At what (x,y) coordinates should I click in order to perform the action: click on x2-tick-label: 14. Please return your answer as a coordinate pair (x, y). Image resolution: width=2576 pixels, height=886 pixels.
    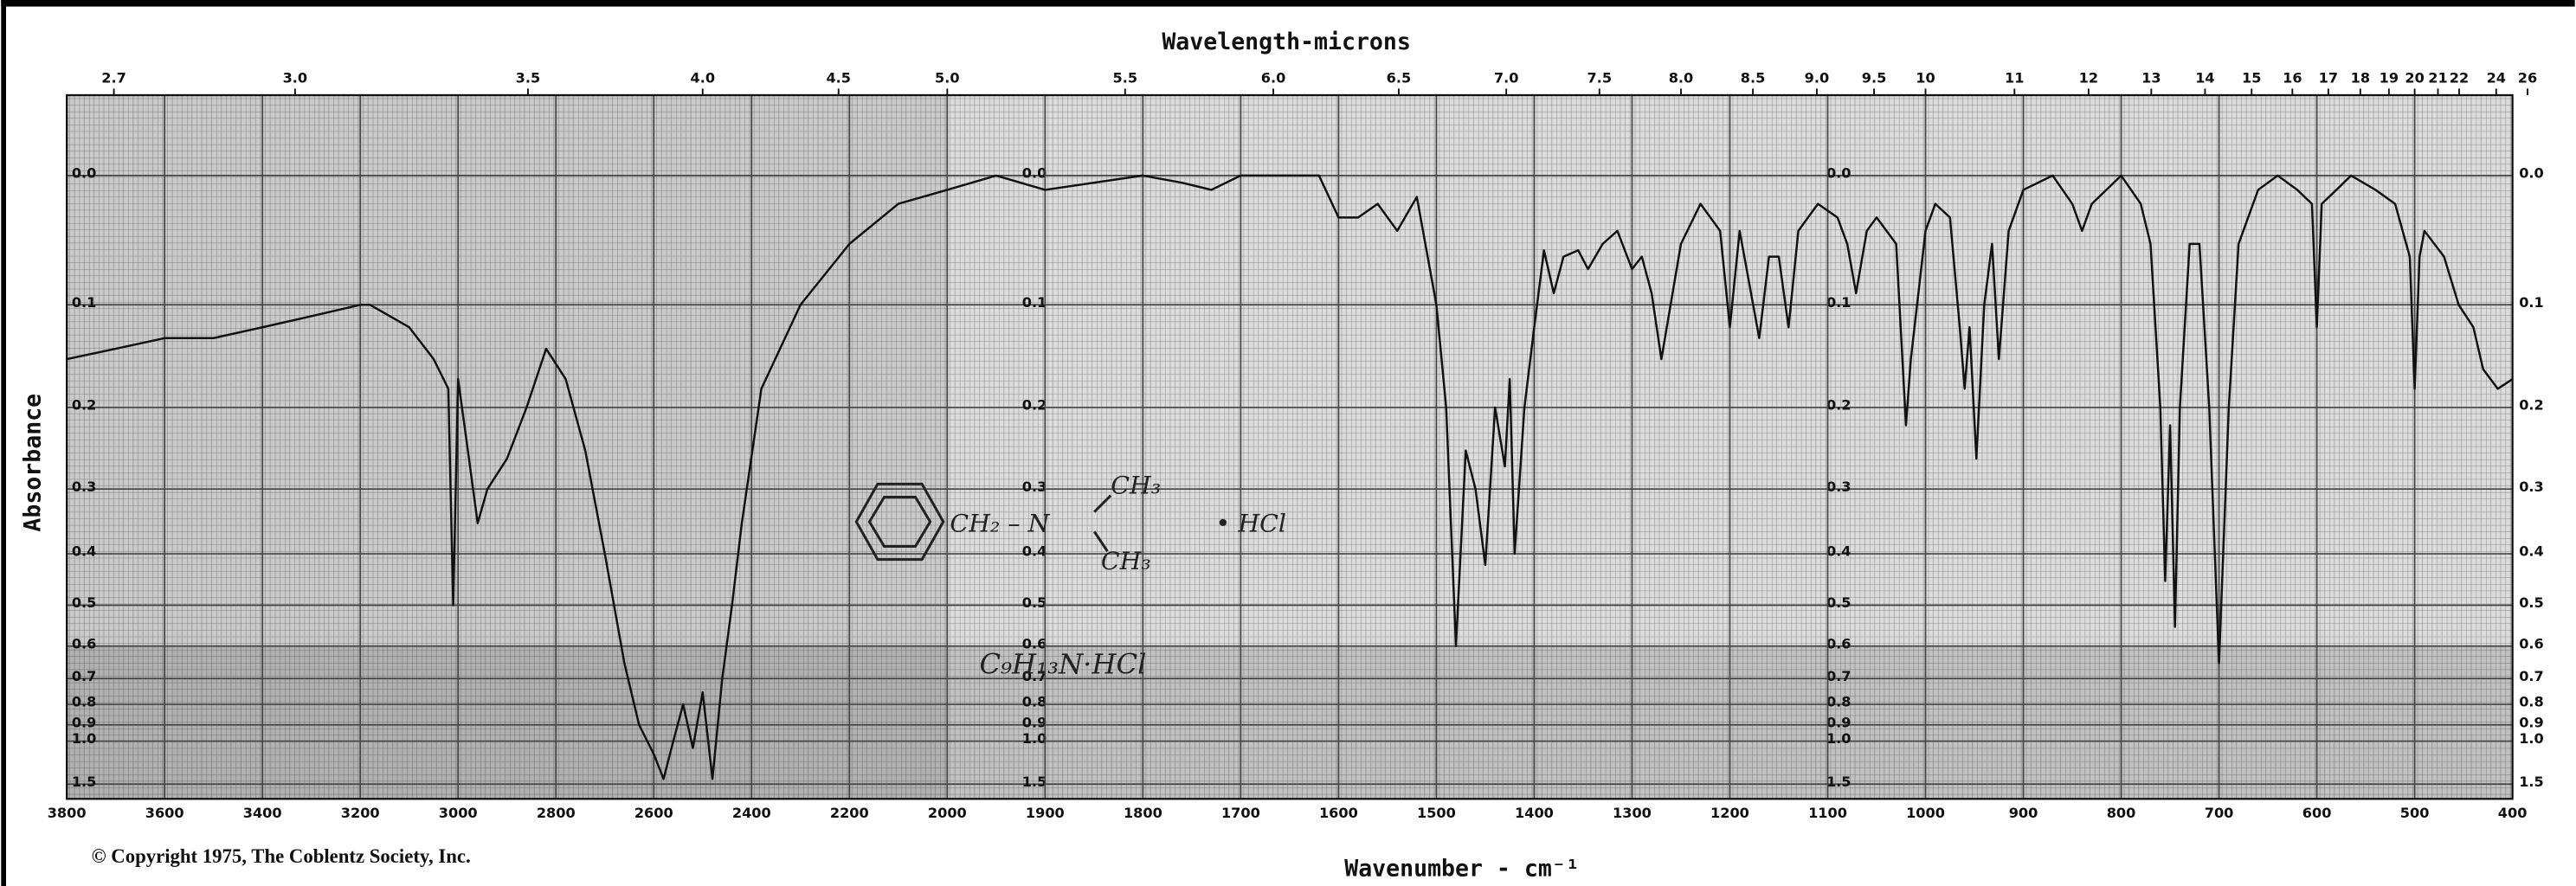
    Looking at the image, I should click on (2204, 78).